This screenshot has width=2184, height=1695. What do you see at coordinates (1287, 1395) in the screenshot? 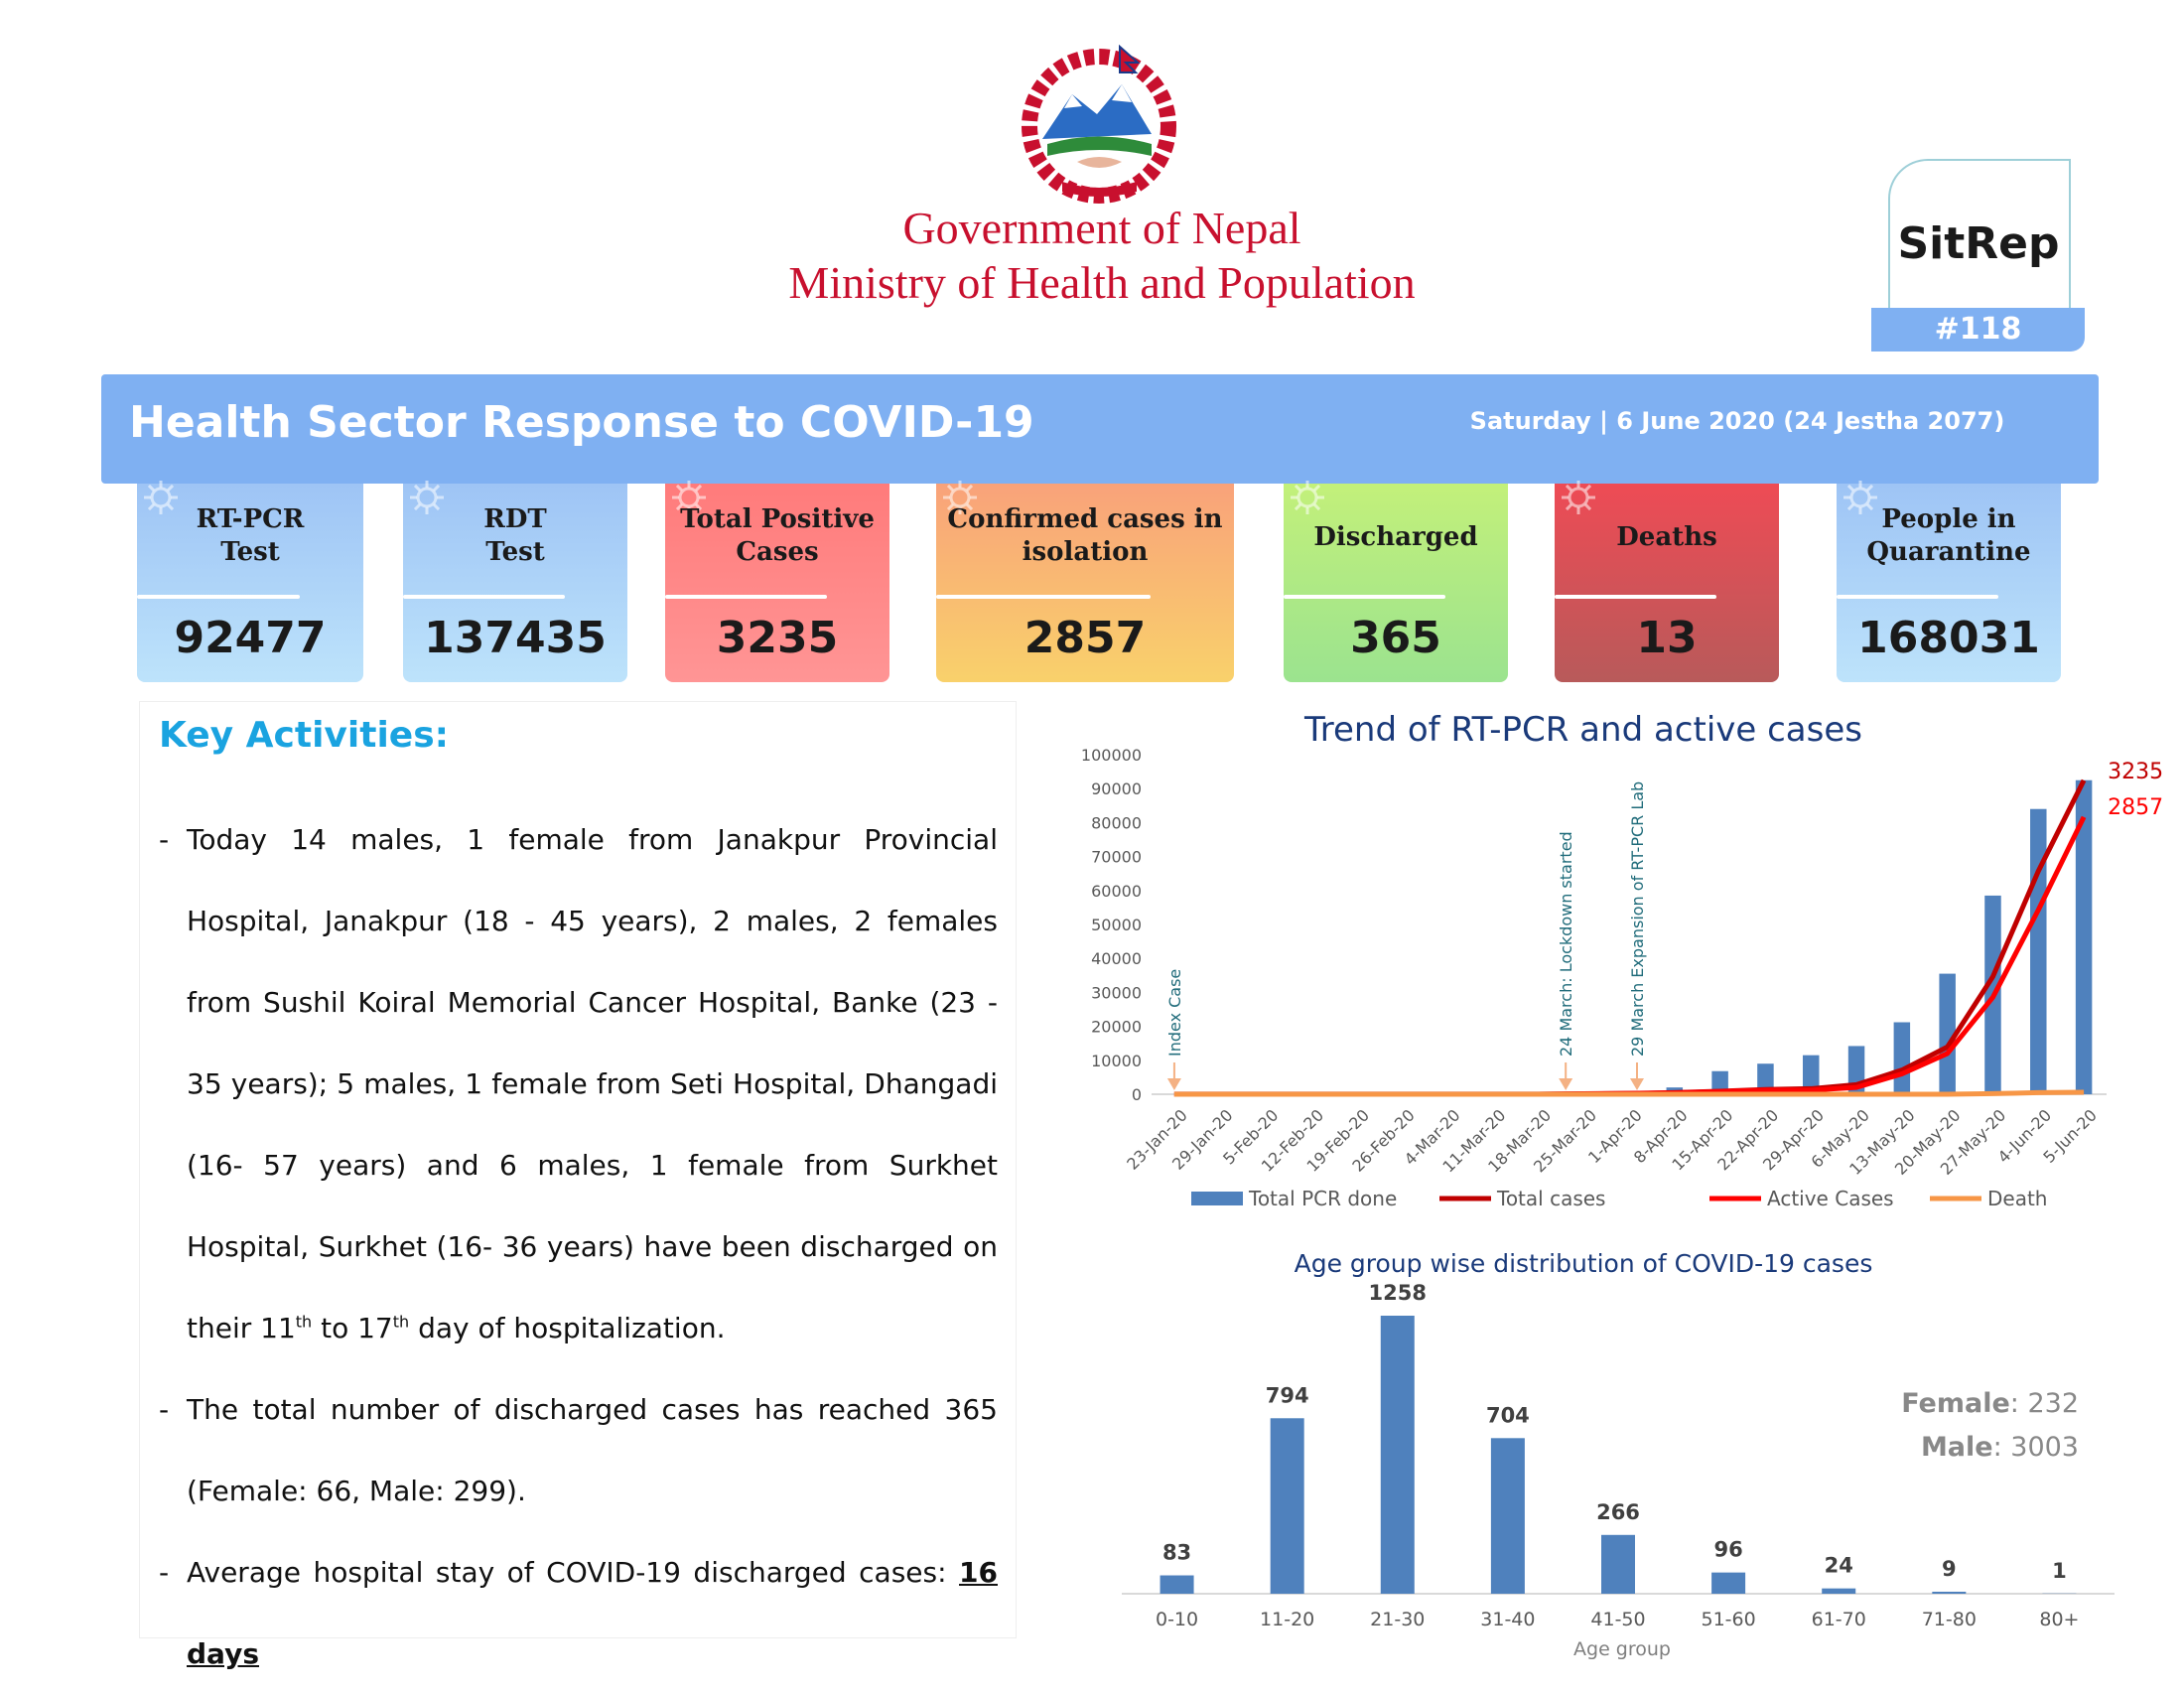
I see `age-bar-value: 794` at bounding box center [1287, 1395].